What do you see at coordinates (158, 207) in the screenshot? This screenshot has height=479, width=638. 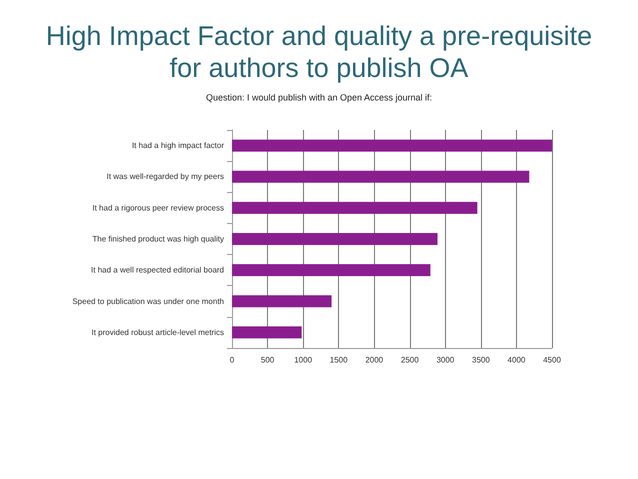 I see `y-tick-label: It had a rigorous peer review process` at bounding box center [158, 207].